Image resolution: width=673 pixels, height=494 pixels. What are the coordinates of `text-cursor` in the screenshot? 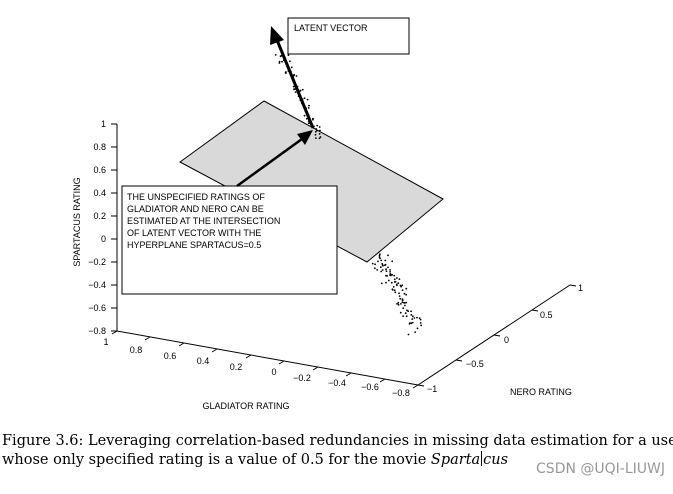 It's located at (482, 458).